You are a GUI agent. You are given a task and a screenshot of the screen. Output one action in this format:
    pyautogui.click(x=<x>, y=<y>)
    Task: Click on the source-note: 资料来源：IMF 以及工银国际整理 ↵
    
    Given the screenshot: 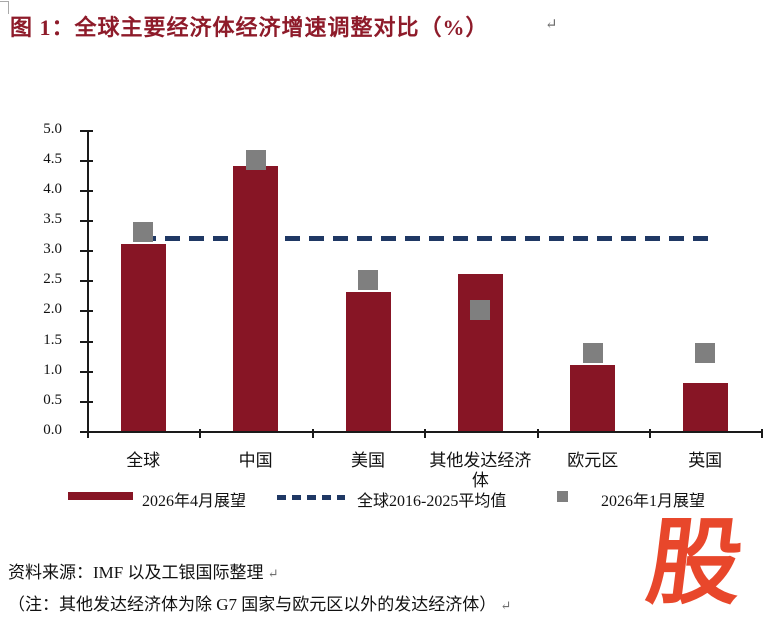 What is the action you would take?
    pyautogui.click(x=143, y=570)
    